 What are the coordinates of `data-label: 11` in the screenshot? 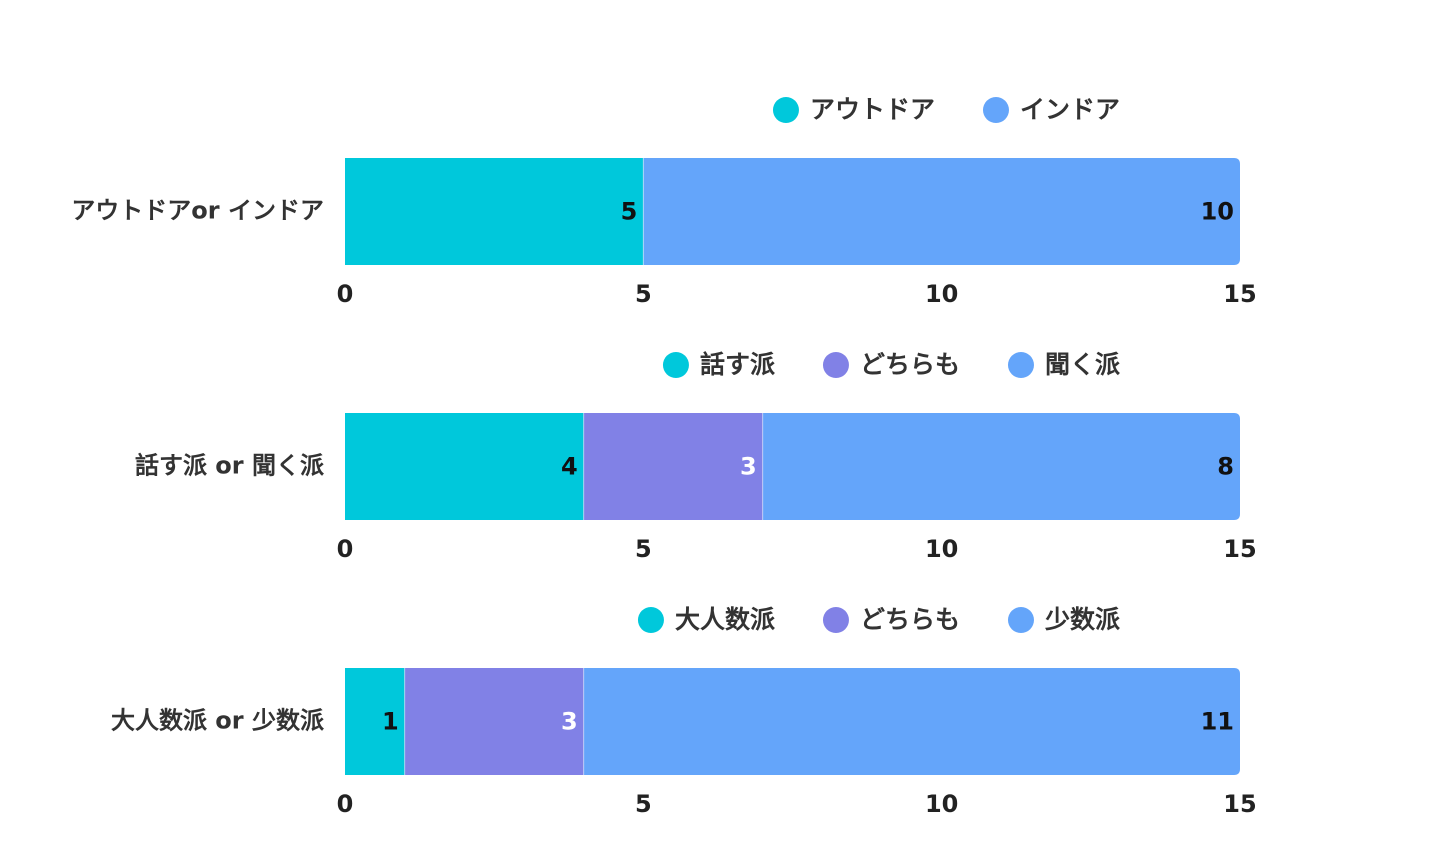 It's located at (1217, 722).